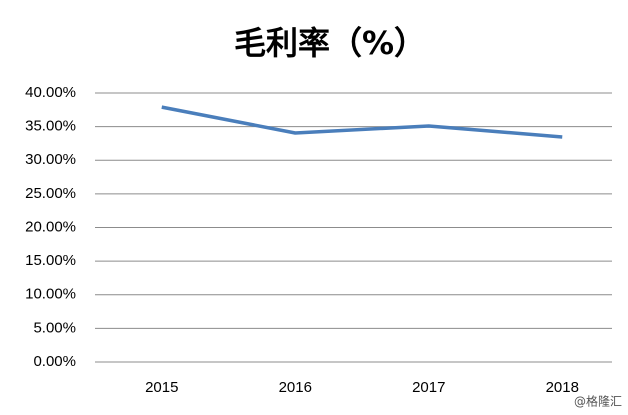 Image resolution: width=628 pixels, height=415 pixels. Describe the element at coordinates (50, 226) in the screenshot. I see `y-tick-label: 20.00%` at that location.